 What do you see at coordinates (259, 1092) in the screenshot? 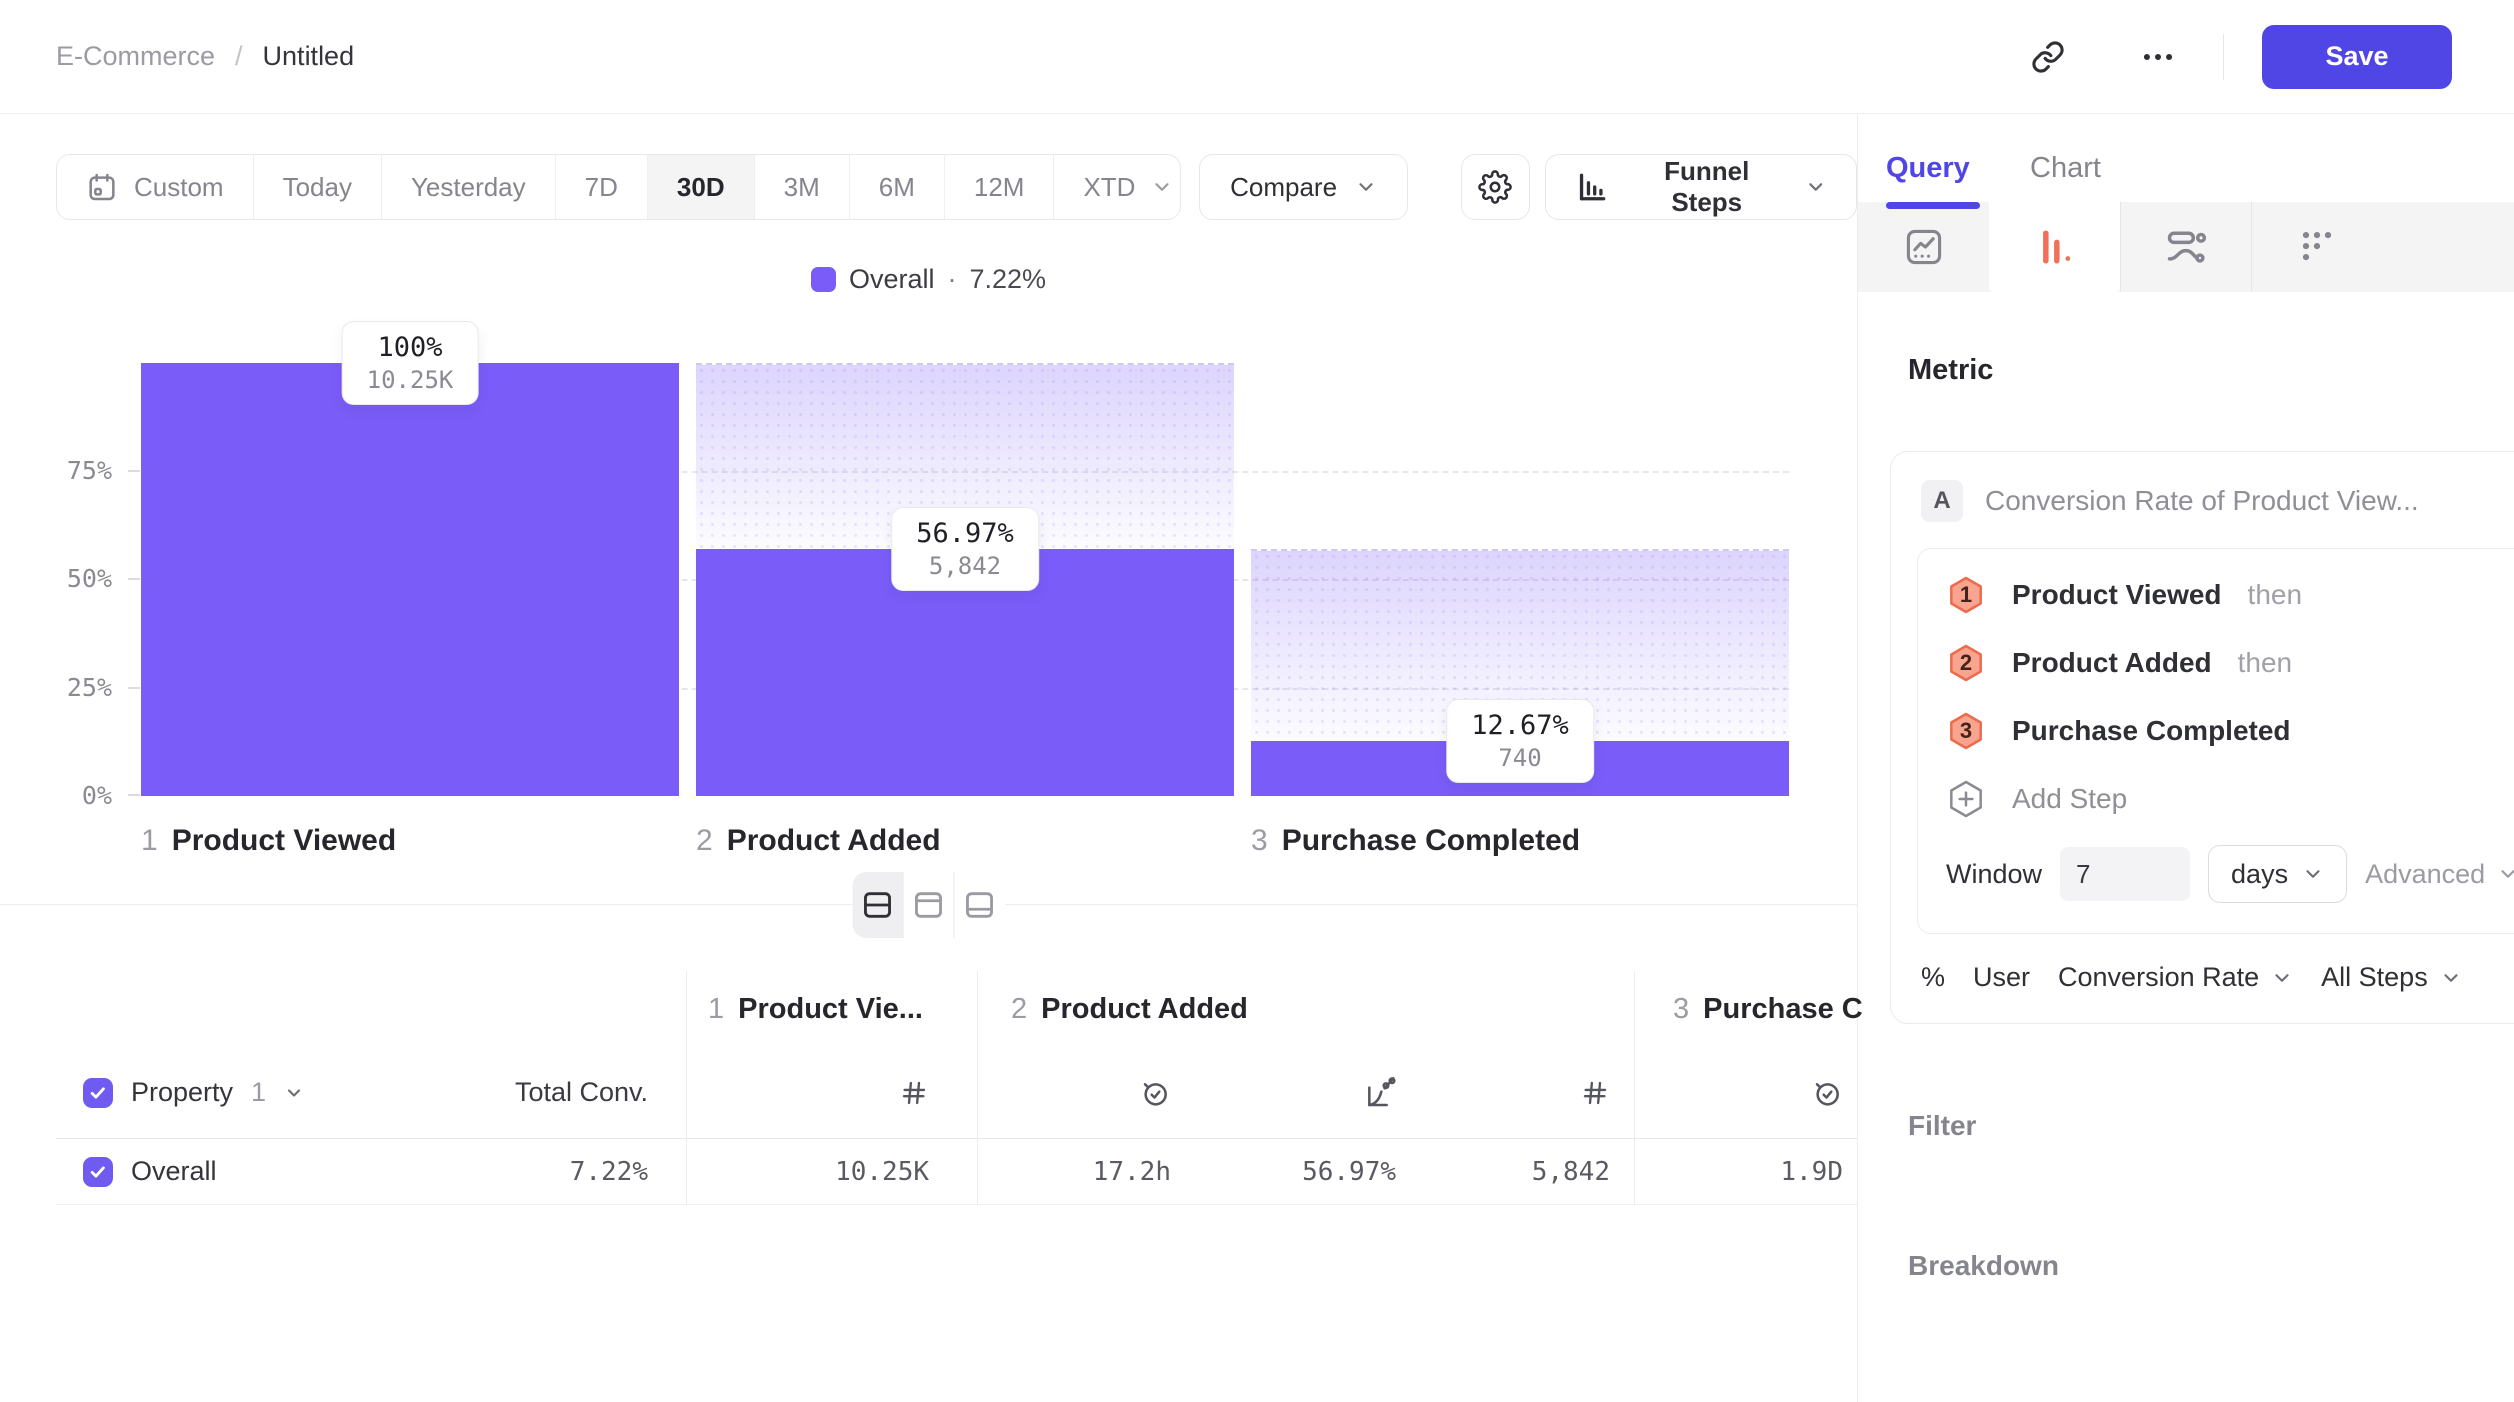
I see `property-number: 1` at bounding box center [259, 1092].